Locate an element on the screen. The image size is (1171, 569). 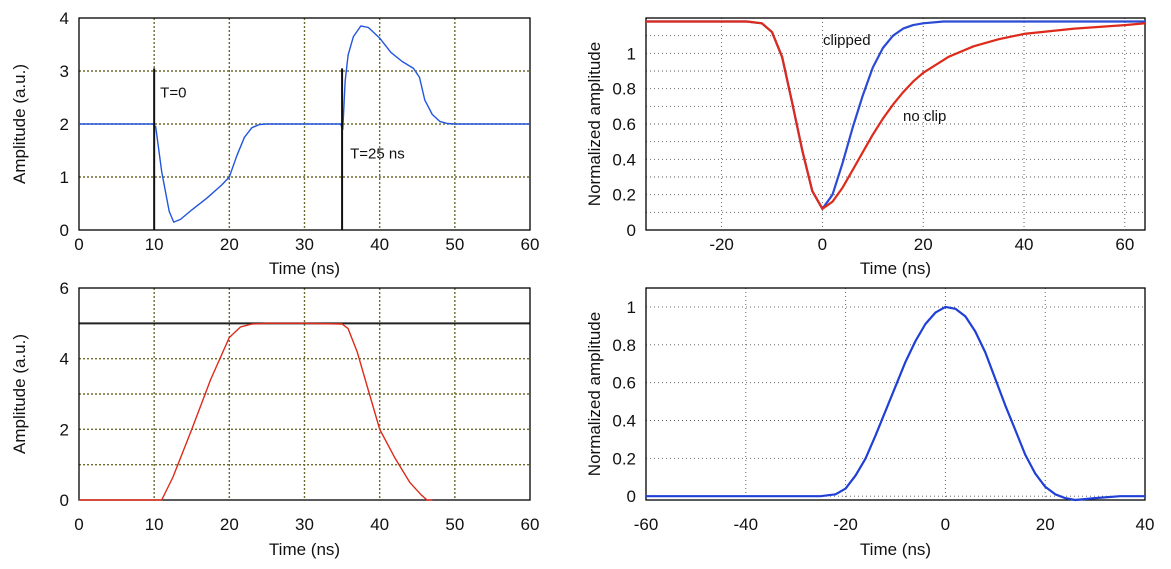
curve-annotation: no clip is located at coordinates (924, 116).